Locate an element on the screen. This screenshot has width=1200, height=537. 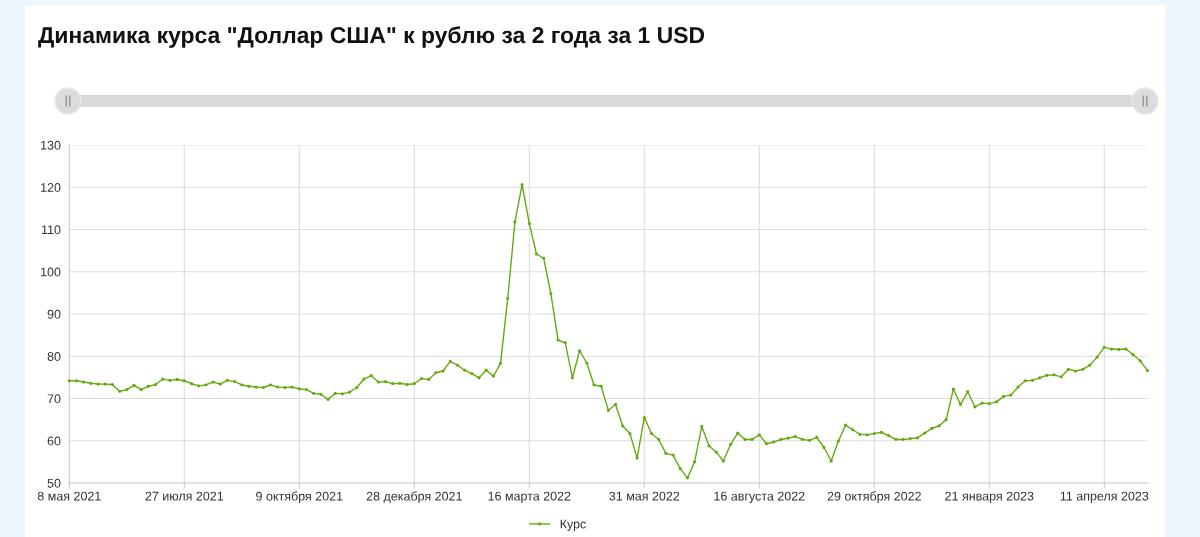
y-tick-label: 90 is located at coordinates (54, 314).